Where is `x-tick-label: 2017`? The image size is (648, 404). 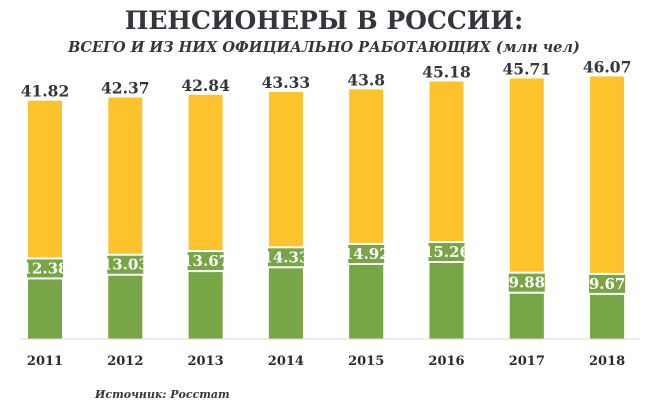
x-tick-label: 2017 is located at coordinates (527, 361).